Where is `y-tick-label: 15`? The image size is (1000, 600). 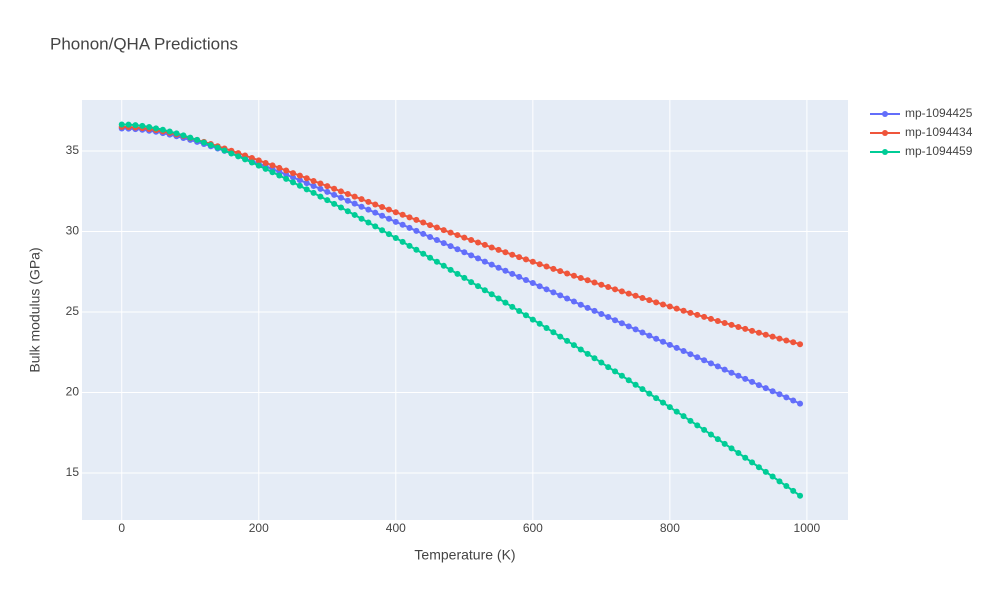
y-tick-label: 15 is located at coordinates (73, 472).